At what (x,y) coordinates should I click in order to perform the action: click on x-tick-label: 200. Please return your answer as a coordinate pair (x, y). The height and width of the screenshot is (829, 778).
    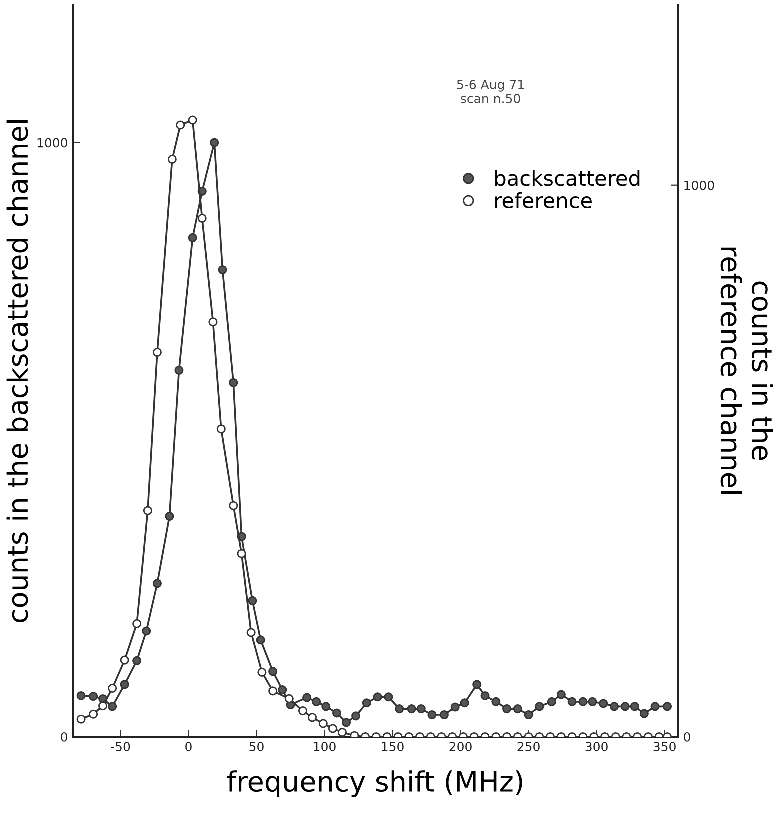
    Looking at the image, I should click on (461, 747).